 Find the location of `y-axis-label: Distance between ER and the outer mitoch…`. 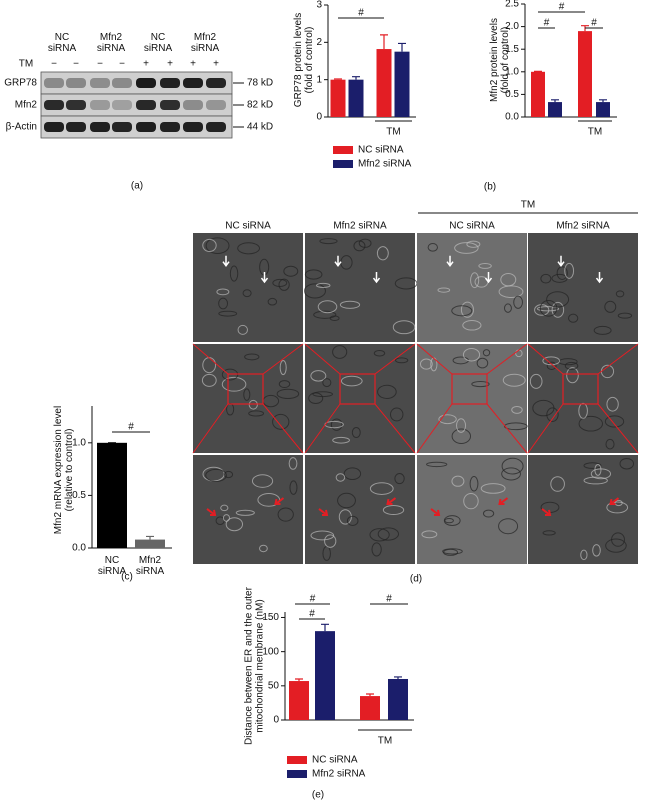

y-axis-label: Distance between ER and the outer mitoch… is located at coordinates (254, 666).